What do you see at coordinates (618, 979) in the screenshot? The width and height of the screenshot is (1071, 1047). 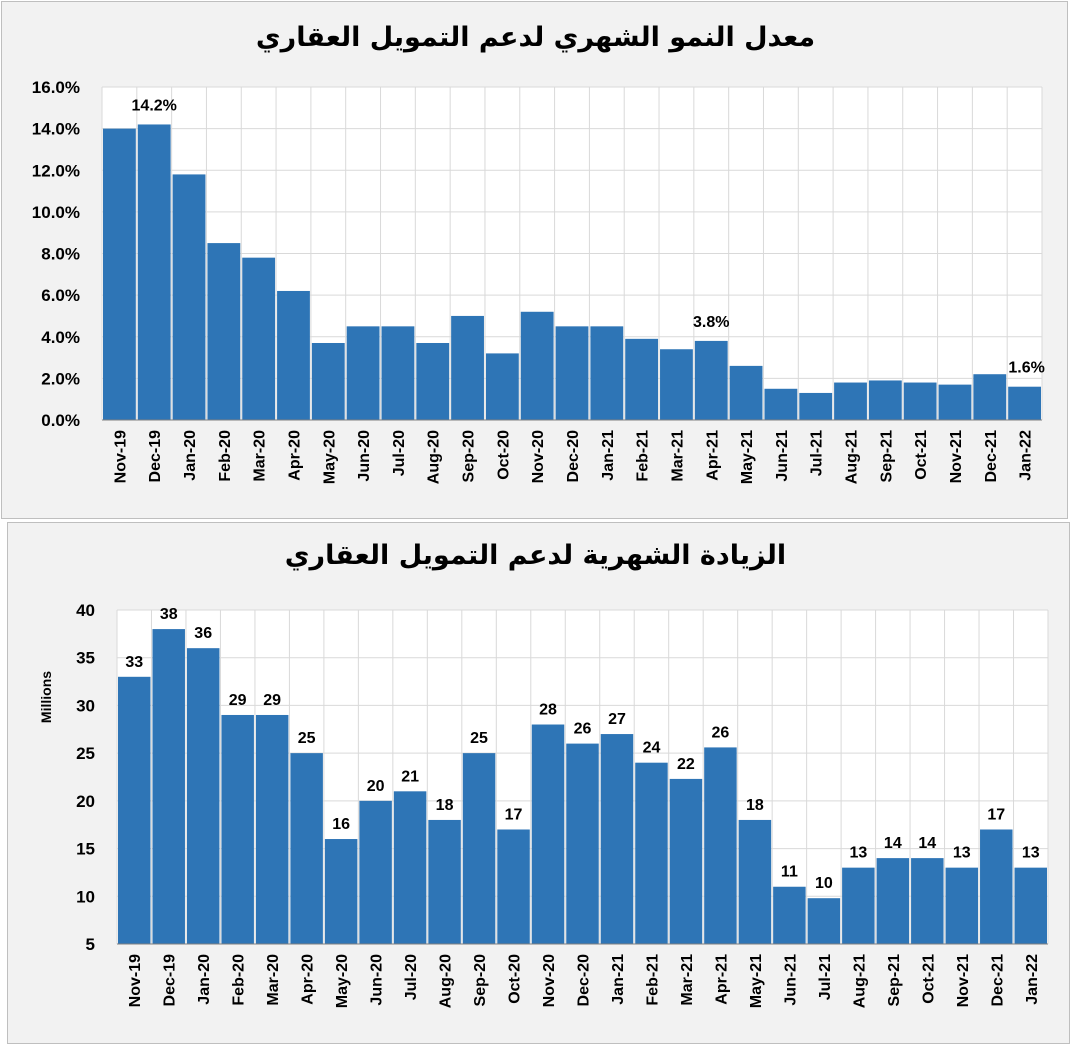 I see `increase-x-tick-label: Jan-21` at bounding box center [618, 979].